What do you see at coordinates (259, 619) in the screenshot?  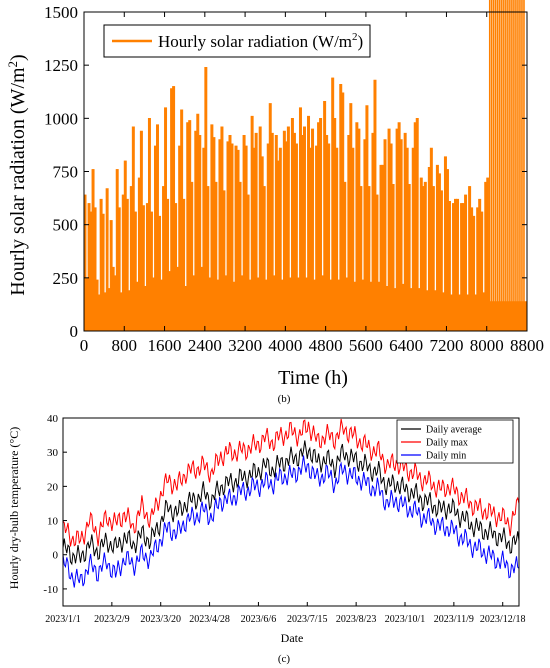 I see `temperature-x-tick-label: 2023/6/6` at bounding box center [259, 619].